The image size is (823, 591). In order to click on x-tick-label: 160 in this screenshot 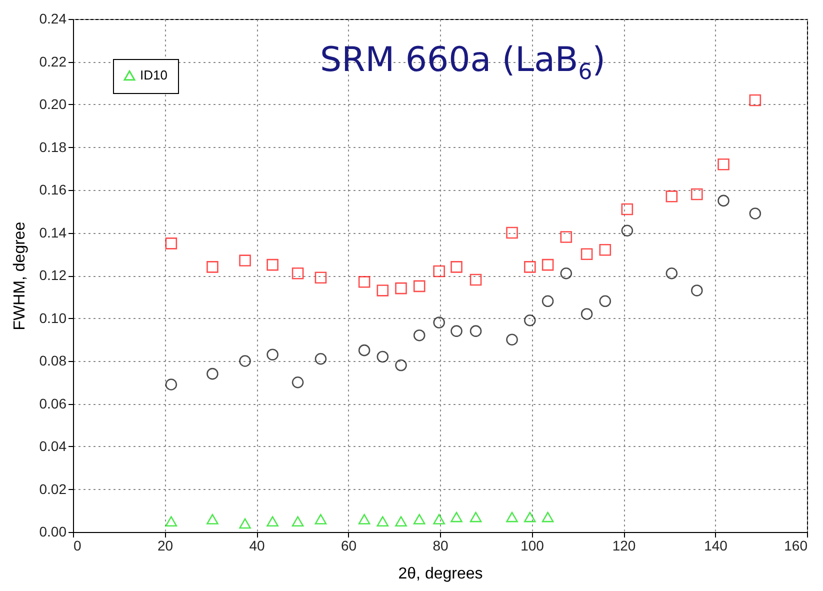, I will do `click(796, 546)`.